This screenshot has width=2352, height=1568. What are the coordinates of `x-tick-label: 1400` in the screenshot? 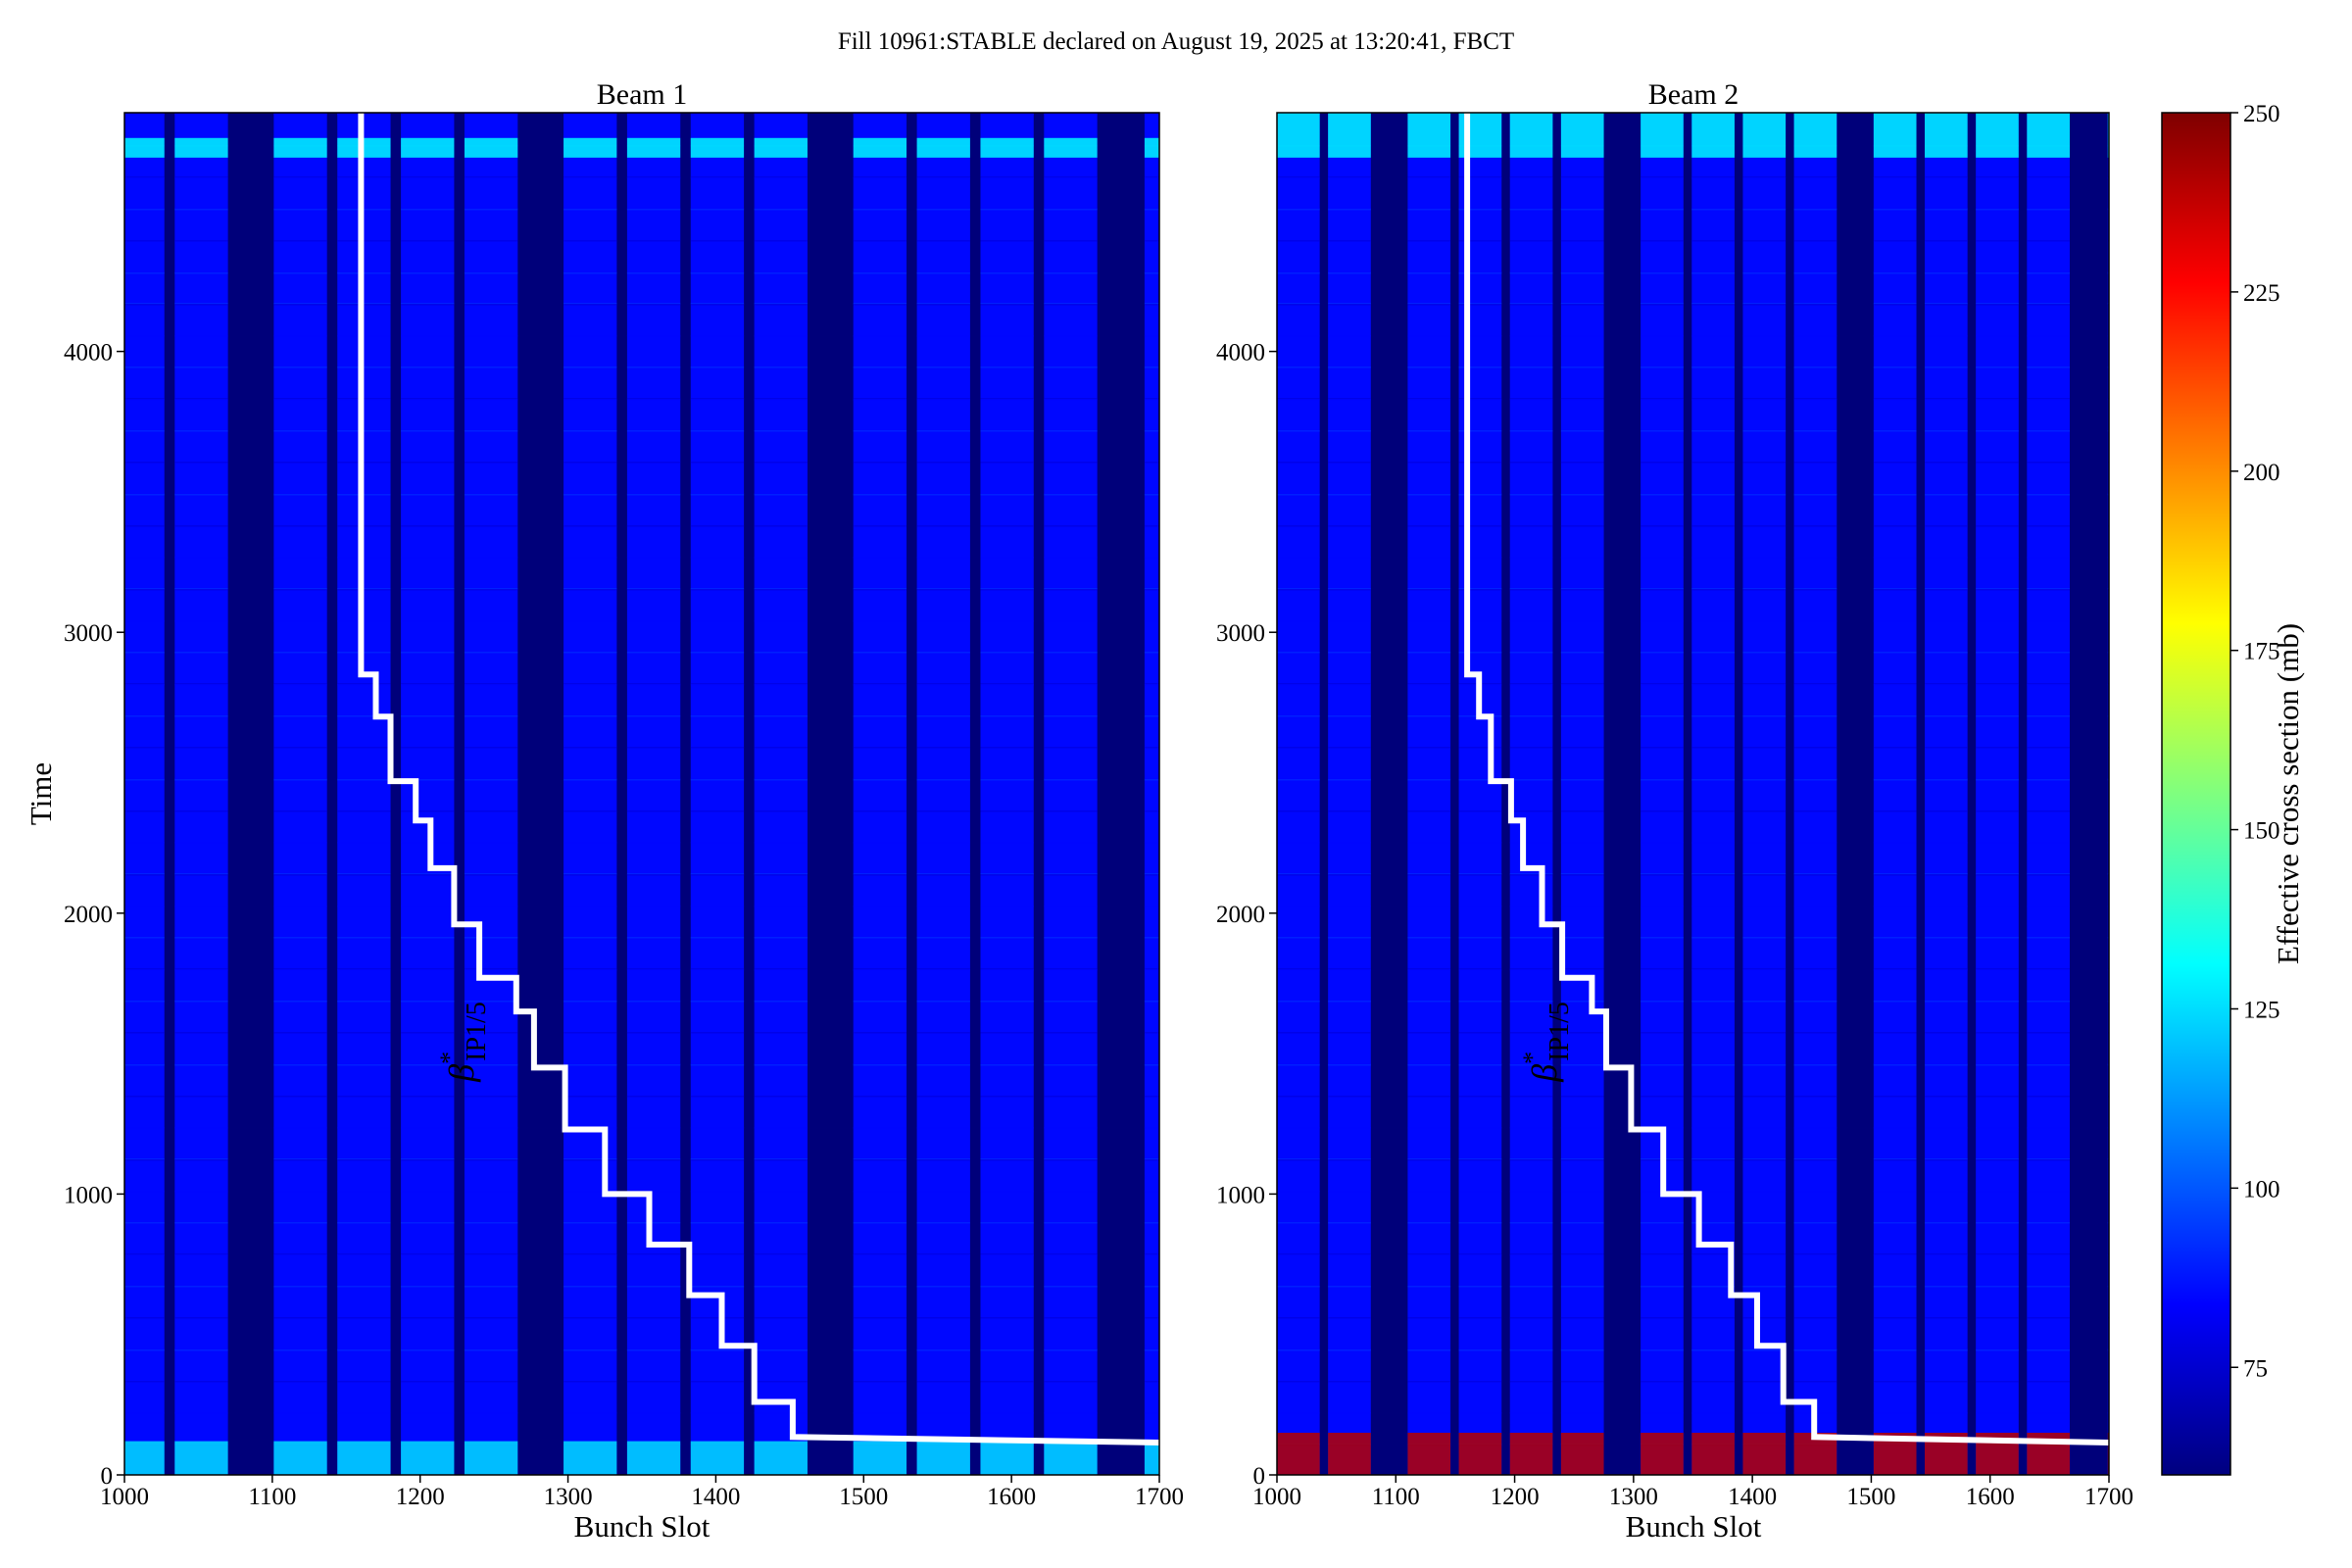 It's located at (715, 1497).